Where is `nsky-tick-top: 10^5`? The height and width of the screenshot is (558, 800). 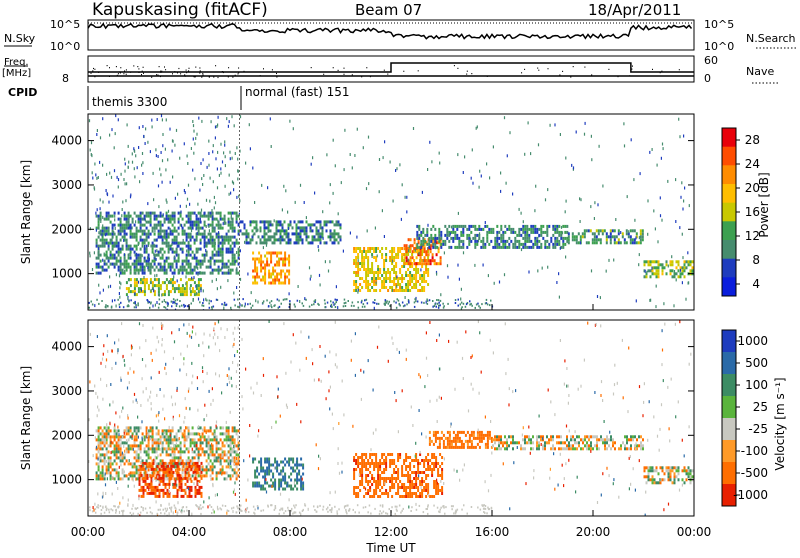
nsky-tick-top: 10^5 is located at coordinates (65, 24).